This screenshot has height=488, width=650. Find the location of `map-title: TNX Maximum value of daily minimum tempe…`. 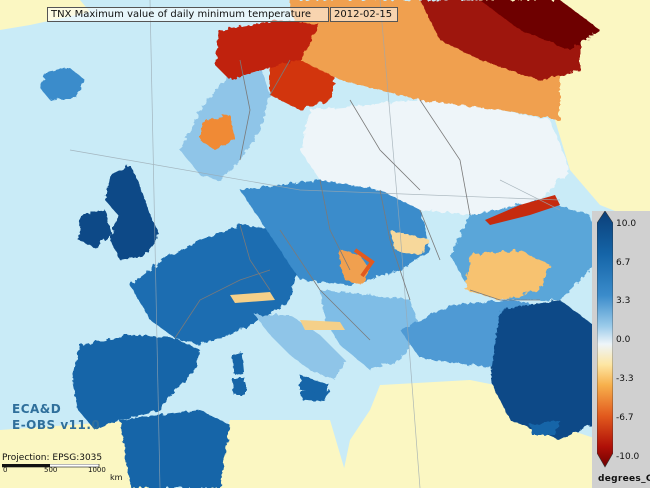

map-title: TNX Maximum value of daily minimum tempe… is located at coordinates (188, 14).